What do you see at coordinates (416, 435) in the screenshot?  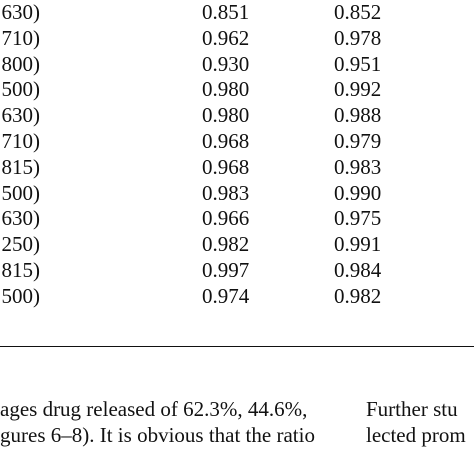 I see `right-column-line-2: lected prom` at bounding box center [416, 435].